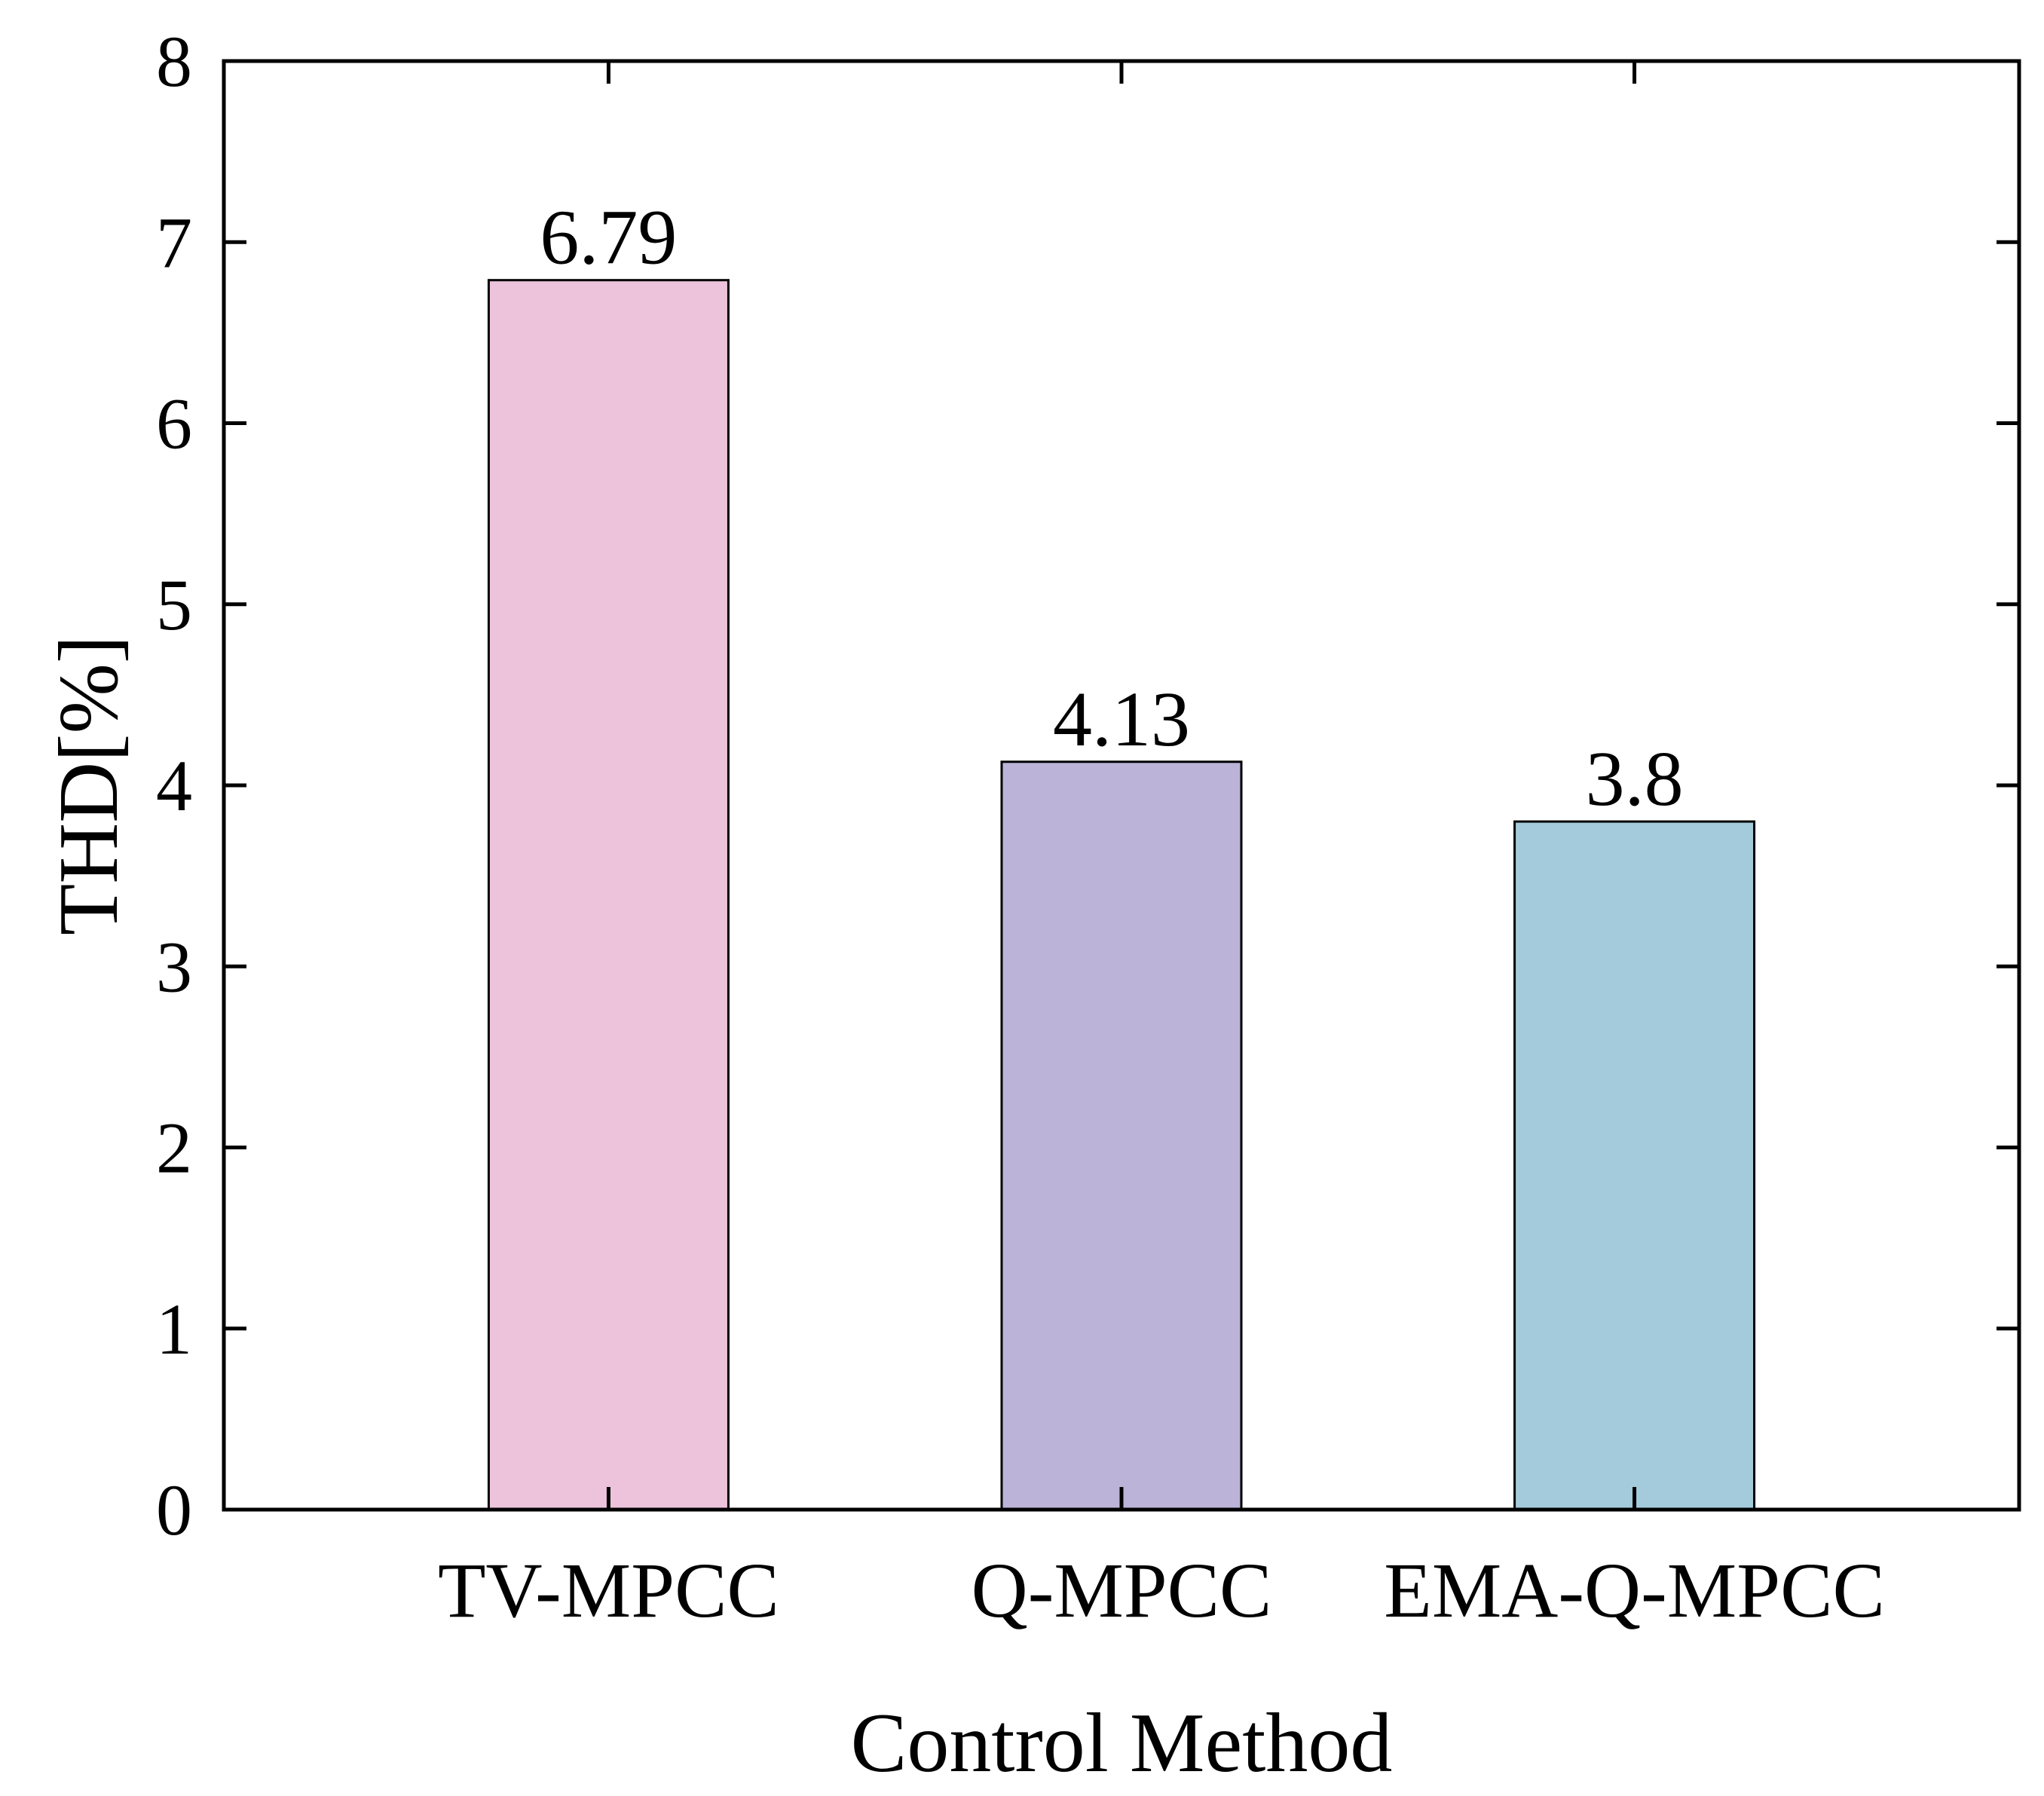  What do you see at coordinates (608, 237) in the screenshot?
I see `value-label-tv-mpcc: 6.79` at bounding box center [608, 237].